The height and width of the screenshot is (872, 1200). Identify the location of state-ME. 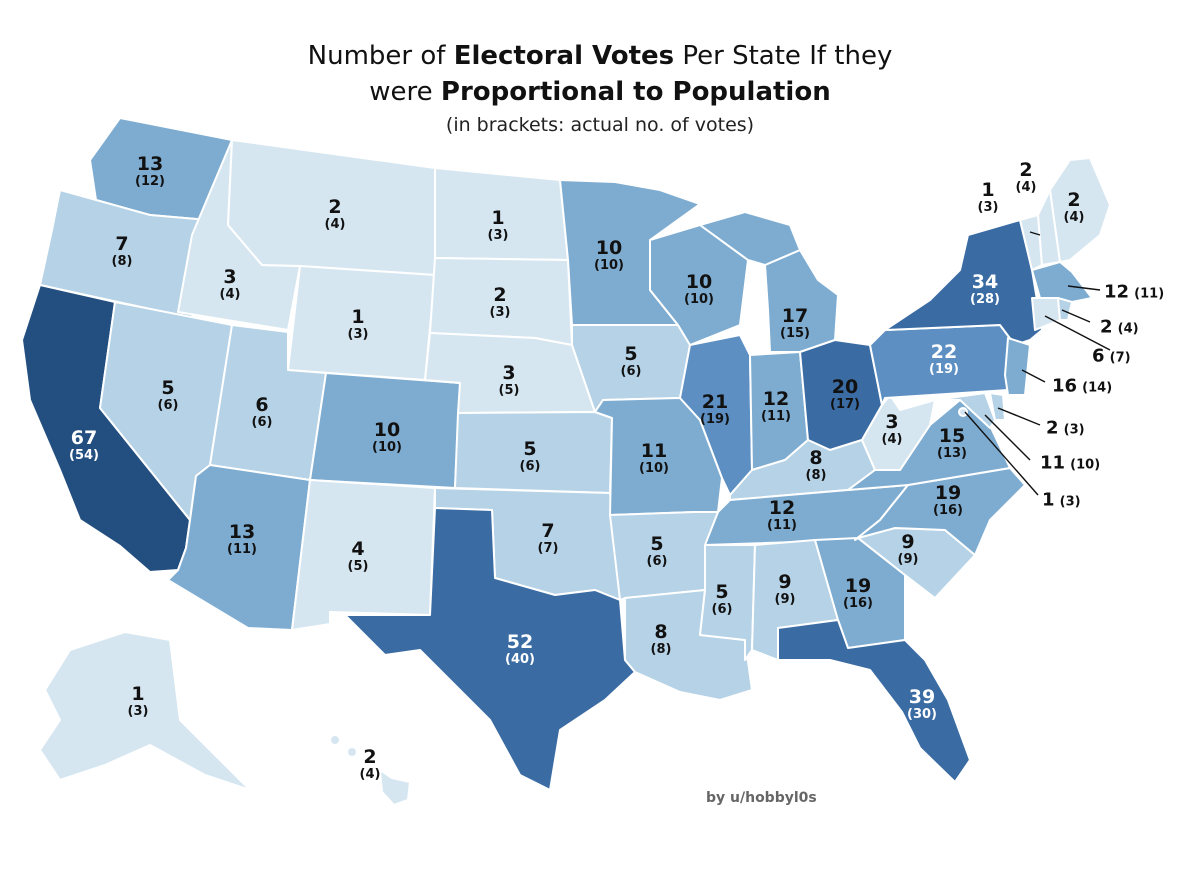
(1080, 210).